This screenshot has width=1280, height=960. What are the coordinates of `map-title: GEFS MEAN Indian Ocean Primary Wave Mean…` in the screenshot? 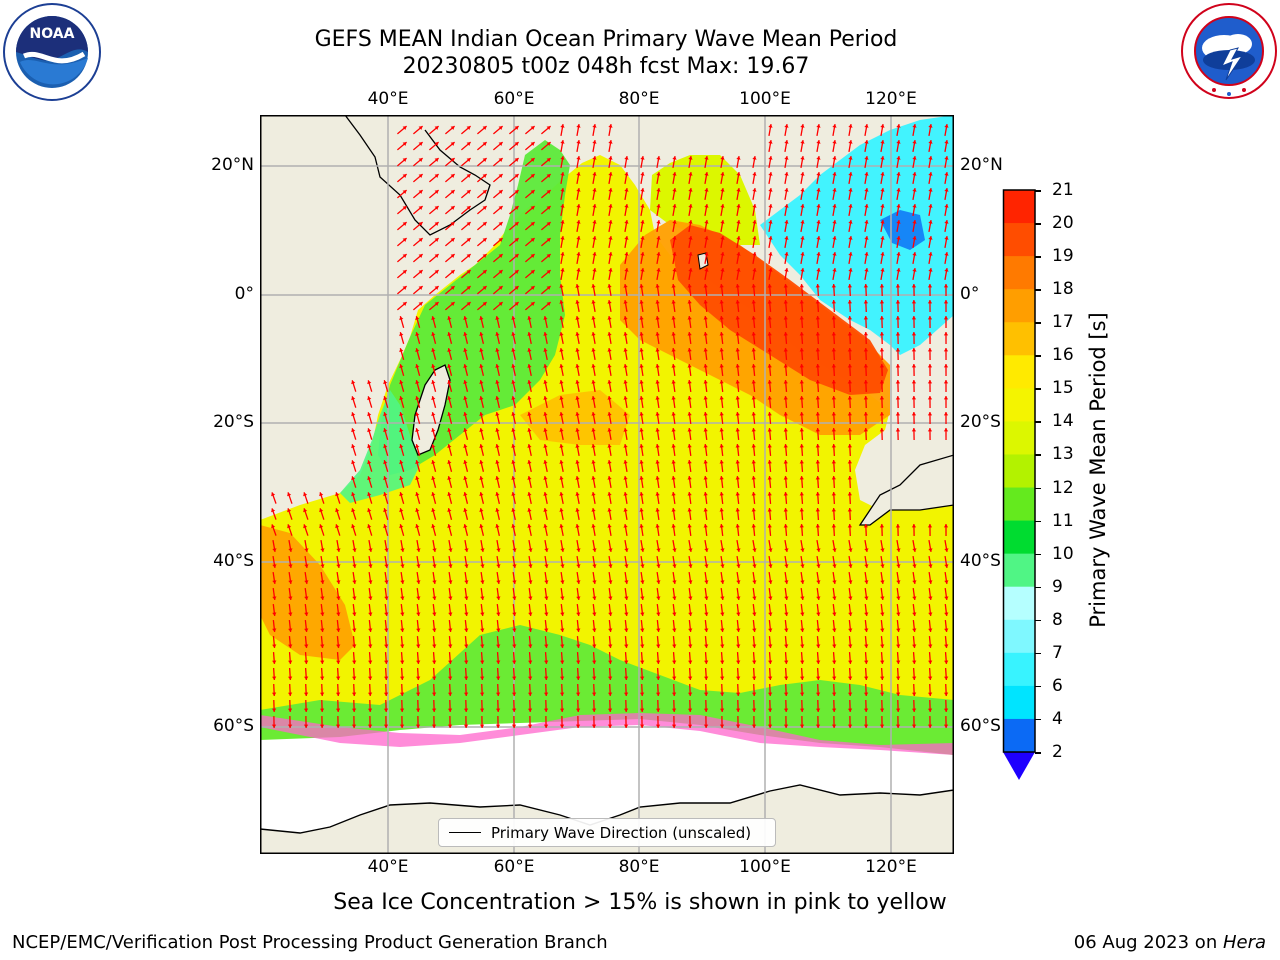 It's located at (606, 39).